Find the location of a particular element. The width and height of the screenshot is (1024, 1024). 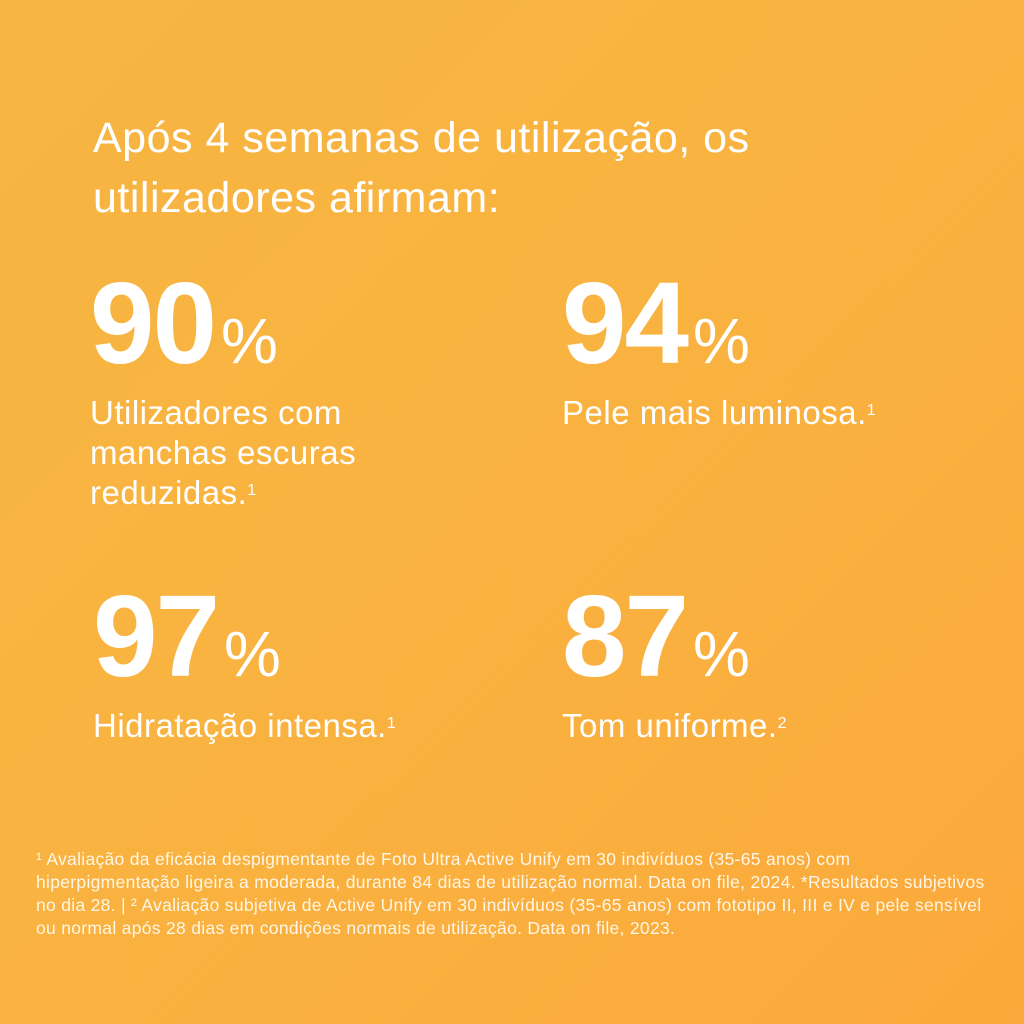

stat-label: Pele mais luminosa.1 is located at coordinates (762, 413).